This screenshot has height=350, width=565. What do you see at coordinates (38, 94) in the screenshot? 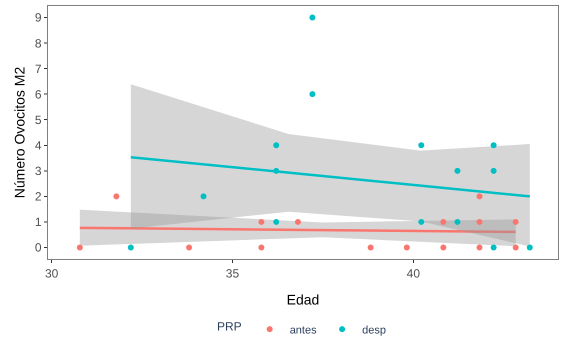
I see `y-tick-label: 6` at bounding box center [38, 94].